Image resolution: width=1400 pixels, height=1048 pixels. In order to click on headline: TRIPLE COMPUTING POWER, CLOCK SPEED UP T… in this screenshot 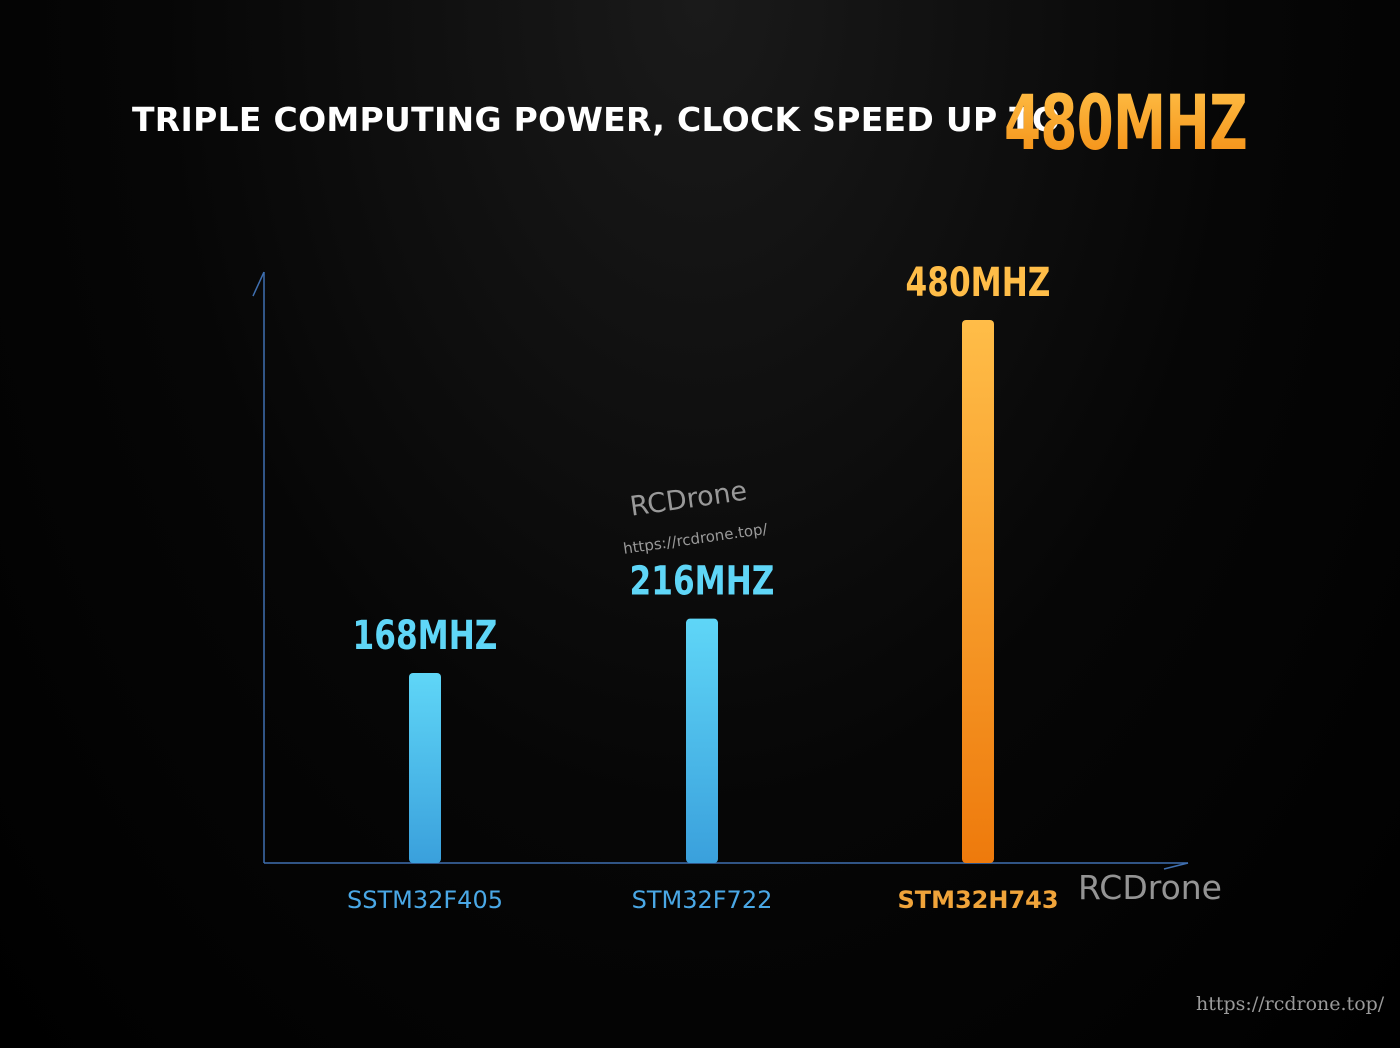, I will do `click(700, 128)`.